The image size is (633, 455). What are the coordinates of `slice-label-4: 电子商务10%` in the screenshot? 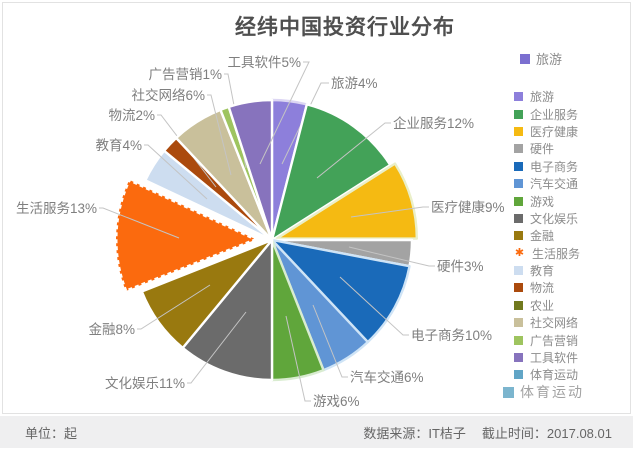 It's located at (451, 335).